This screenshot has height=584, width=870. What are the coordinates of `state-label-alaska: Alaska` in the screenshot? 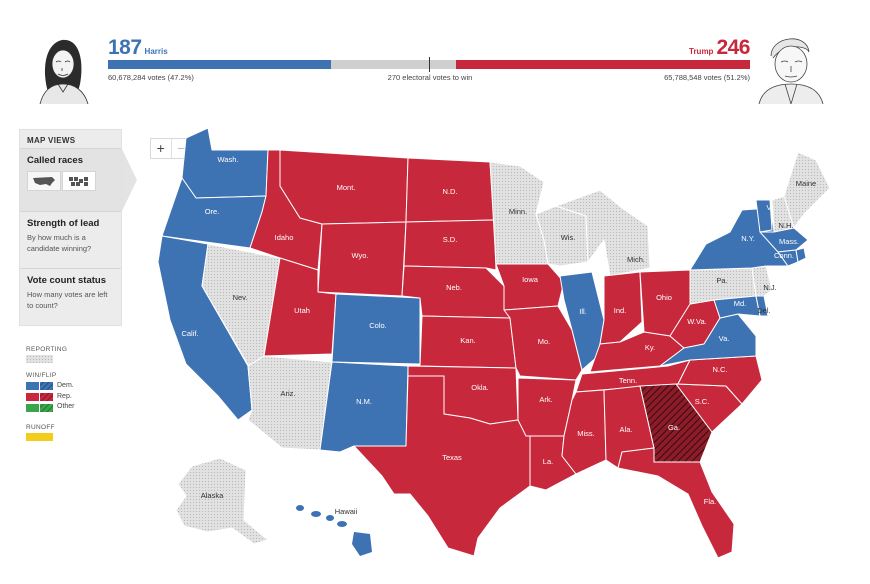 It's located at (212, 495).